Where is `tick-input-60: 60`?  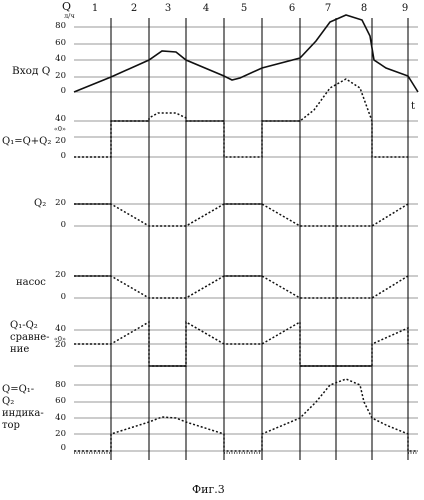 tick-input-60: 60 is located at coordinates (53, 43).